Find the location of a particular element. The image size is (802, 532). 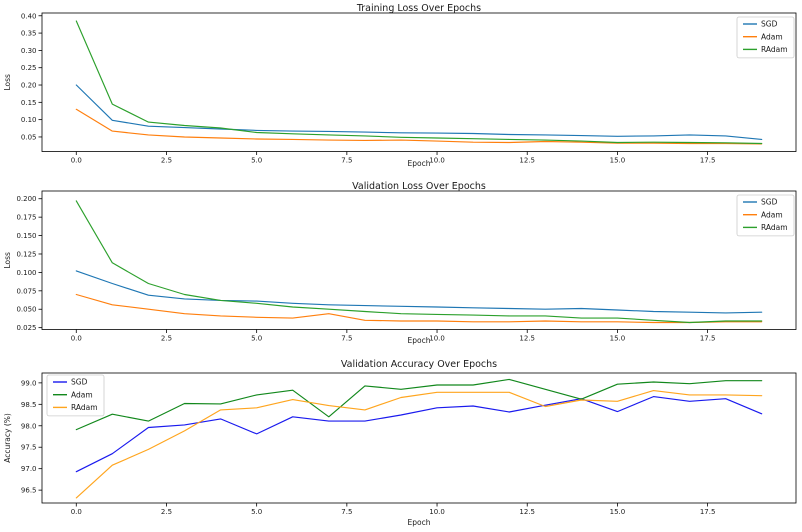

y-tick-label: 97.5 is located at coordinates (29, 448).